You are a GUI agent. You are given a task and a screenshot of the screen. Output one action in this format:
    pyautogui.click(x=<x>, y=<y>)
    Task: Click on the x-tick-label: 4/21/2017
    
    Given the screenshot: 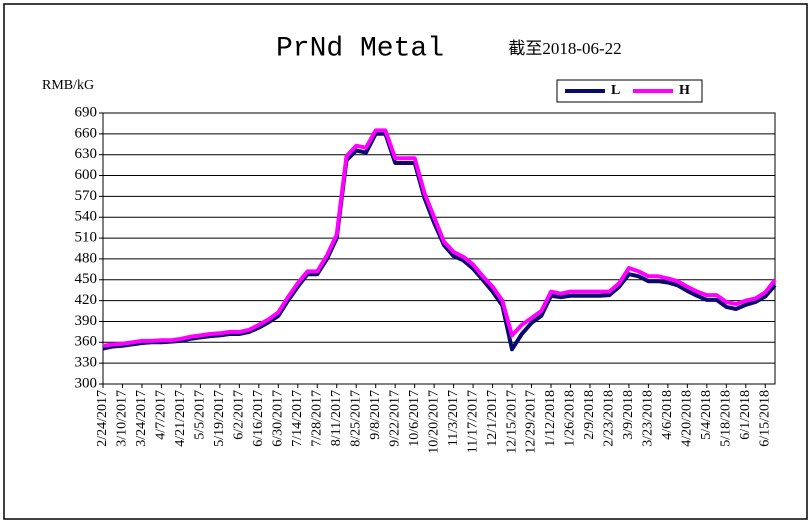 What is the action you would take?
    pyautogui.click(x=180, y=418)
    